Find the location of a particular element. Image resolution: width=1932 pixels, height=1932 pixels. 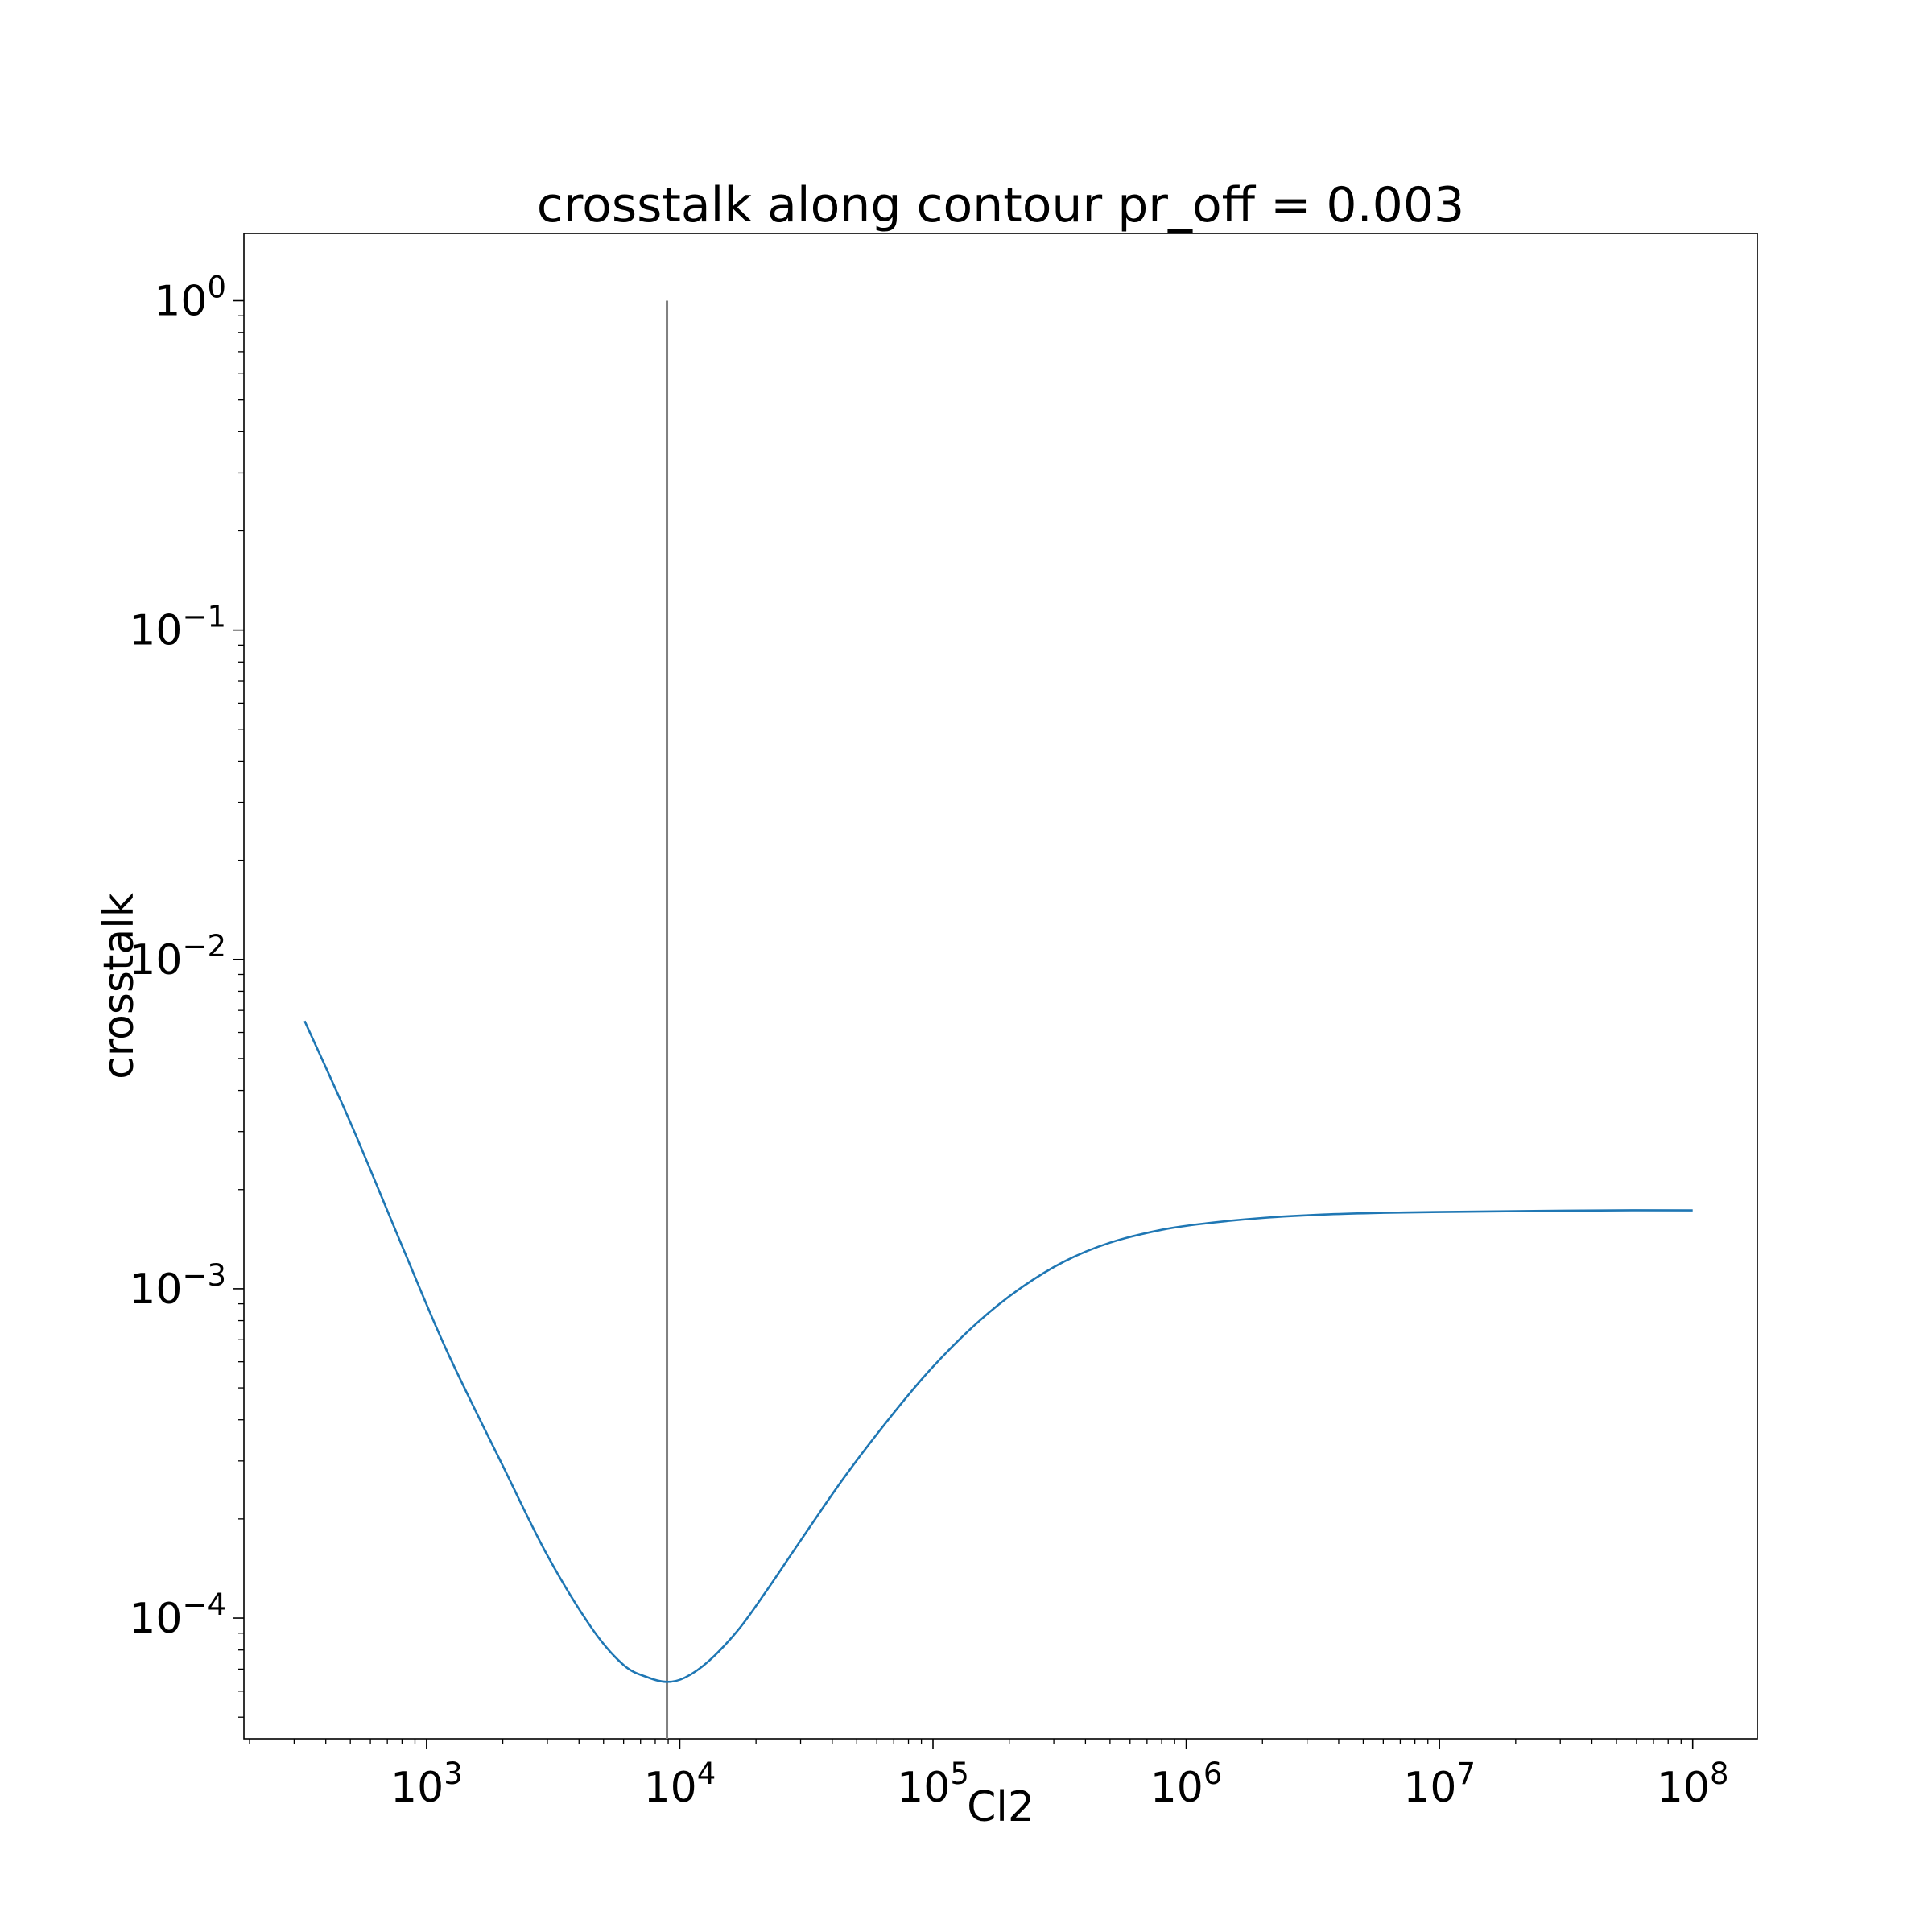

x-tick-label: 10⁷ is located at coordinates (1439, 1784).